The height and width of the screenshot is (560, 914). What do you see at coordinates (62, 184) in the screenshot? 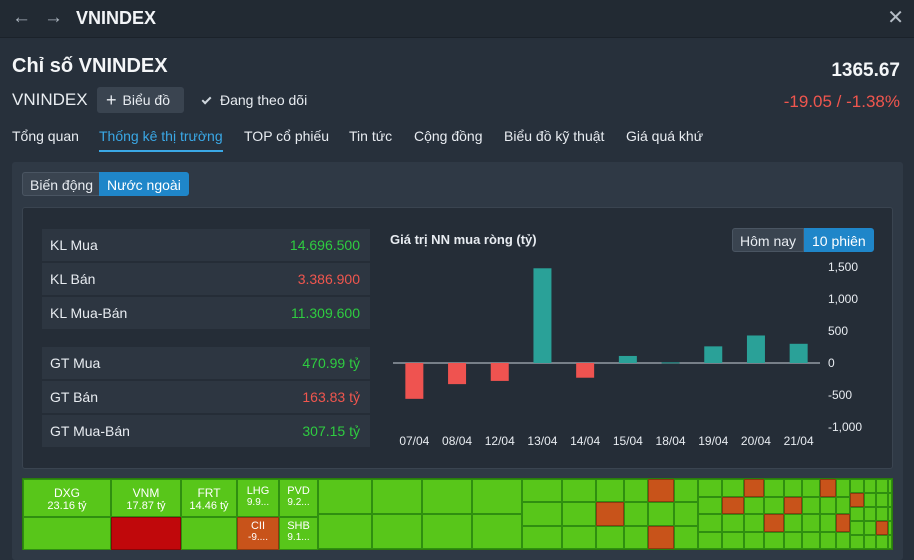
I see `segment-volatility: Biến động` at bounding box center [62, 184].